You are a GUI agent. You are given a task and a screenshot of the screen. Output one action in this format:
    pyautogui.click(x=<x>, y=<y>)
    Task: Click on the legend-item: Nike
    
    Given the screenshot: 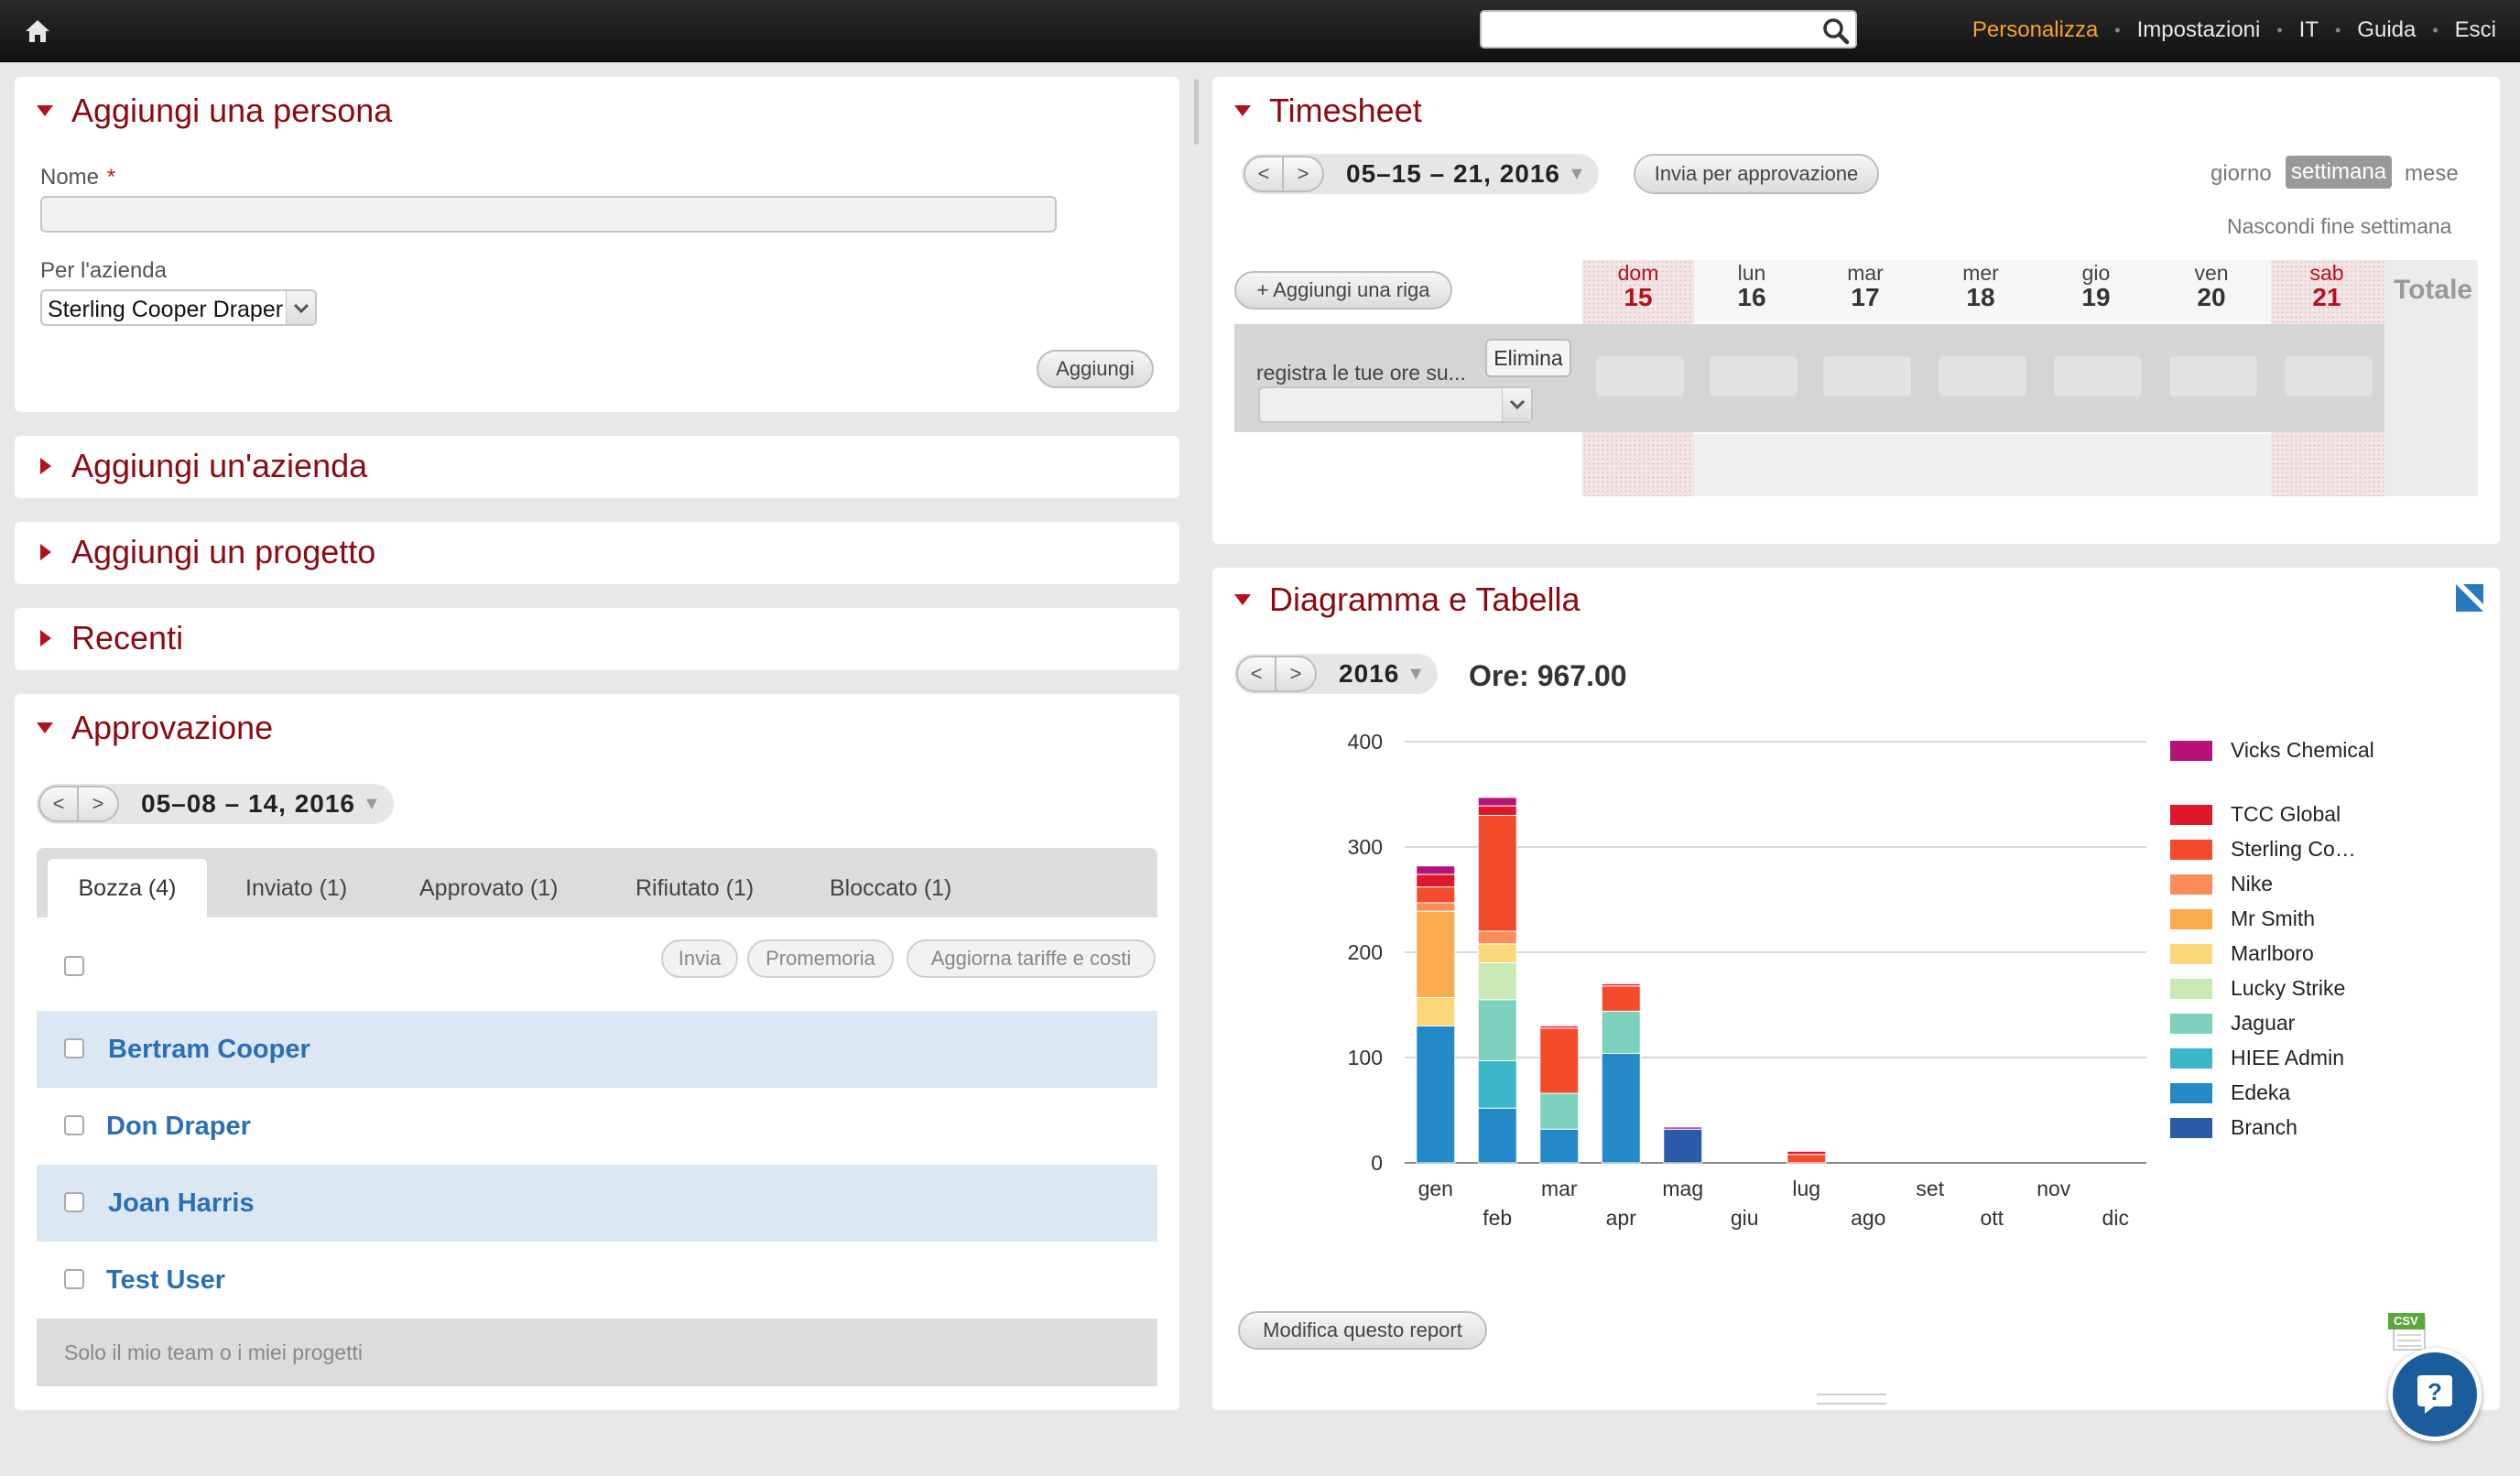 What is the action you would take?
    pyautogui.click(x=2273, y=885)
    